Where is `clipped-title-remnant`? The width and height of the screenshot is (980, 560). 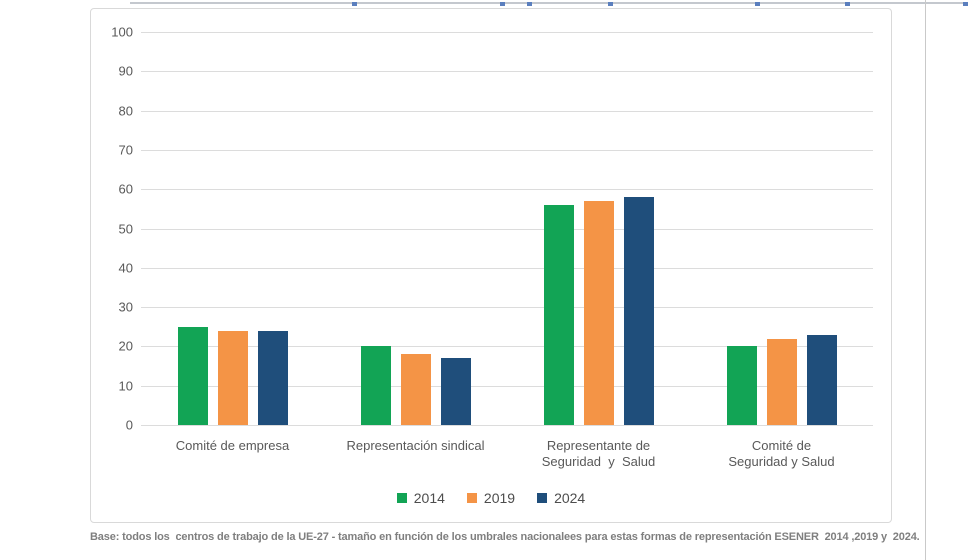
clipped-title-remnant is located at coordinates (549, 4).